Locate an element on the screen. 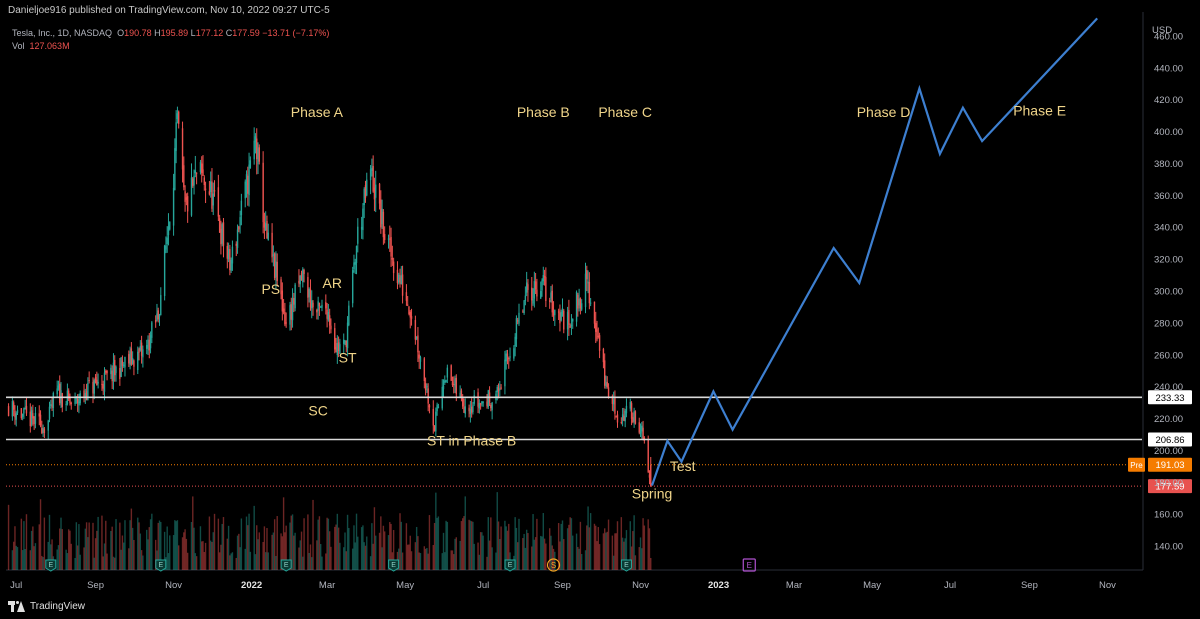 This screenshot has width=1200, height=619. symbol-name: Tesla, Inc., 1D, NASDAQ is located at coordinates (62, 33).